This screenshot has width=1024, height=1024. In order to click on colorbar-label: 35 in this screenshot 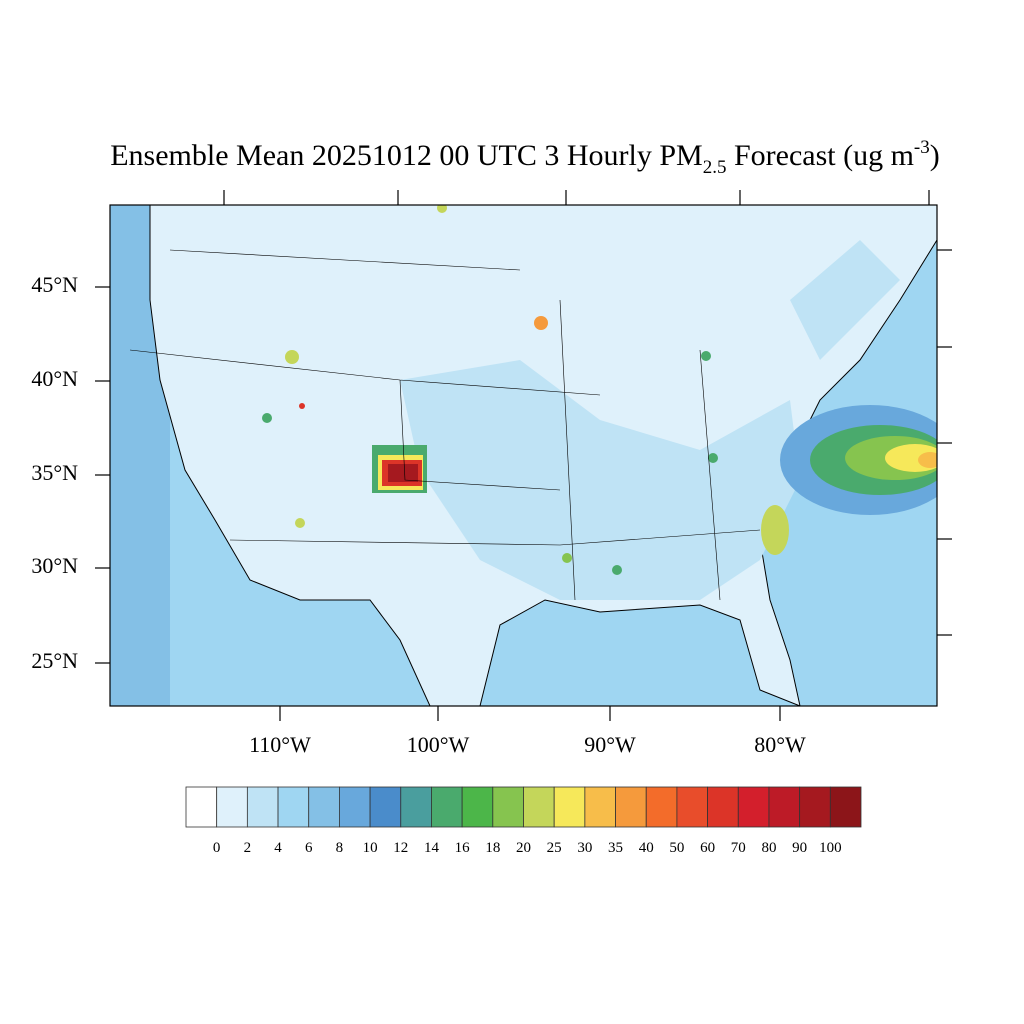, I will do `click(615, 848)`.